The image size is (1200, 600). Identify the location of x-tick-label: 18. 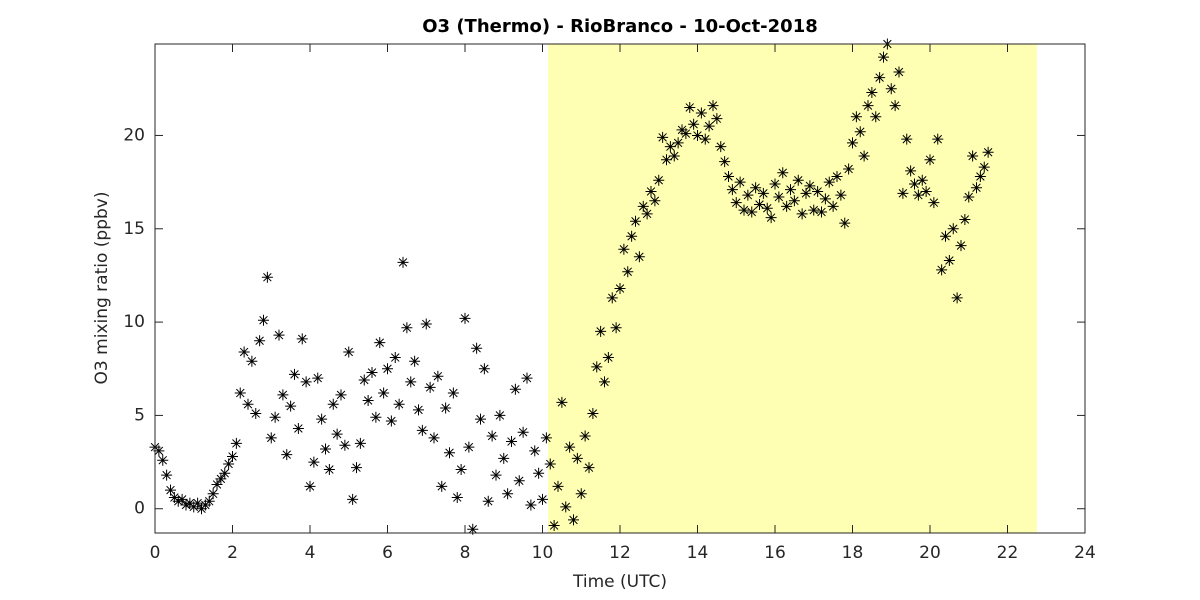
(853, 553).